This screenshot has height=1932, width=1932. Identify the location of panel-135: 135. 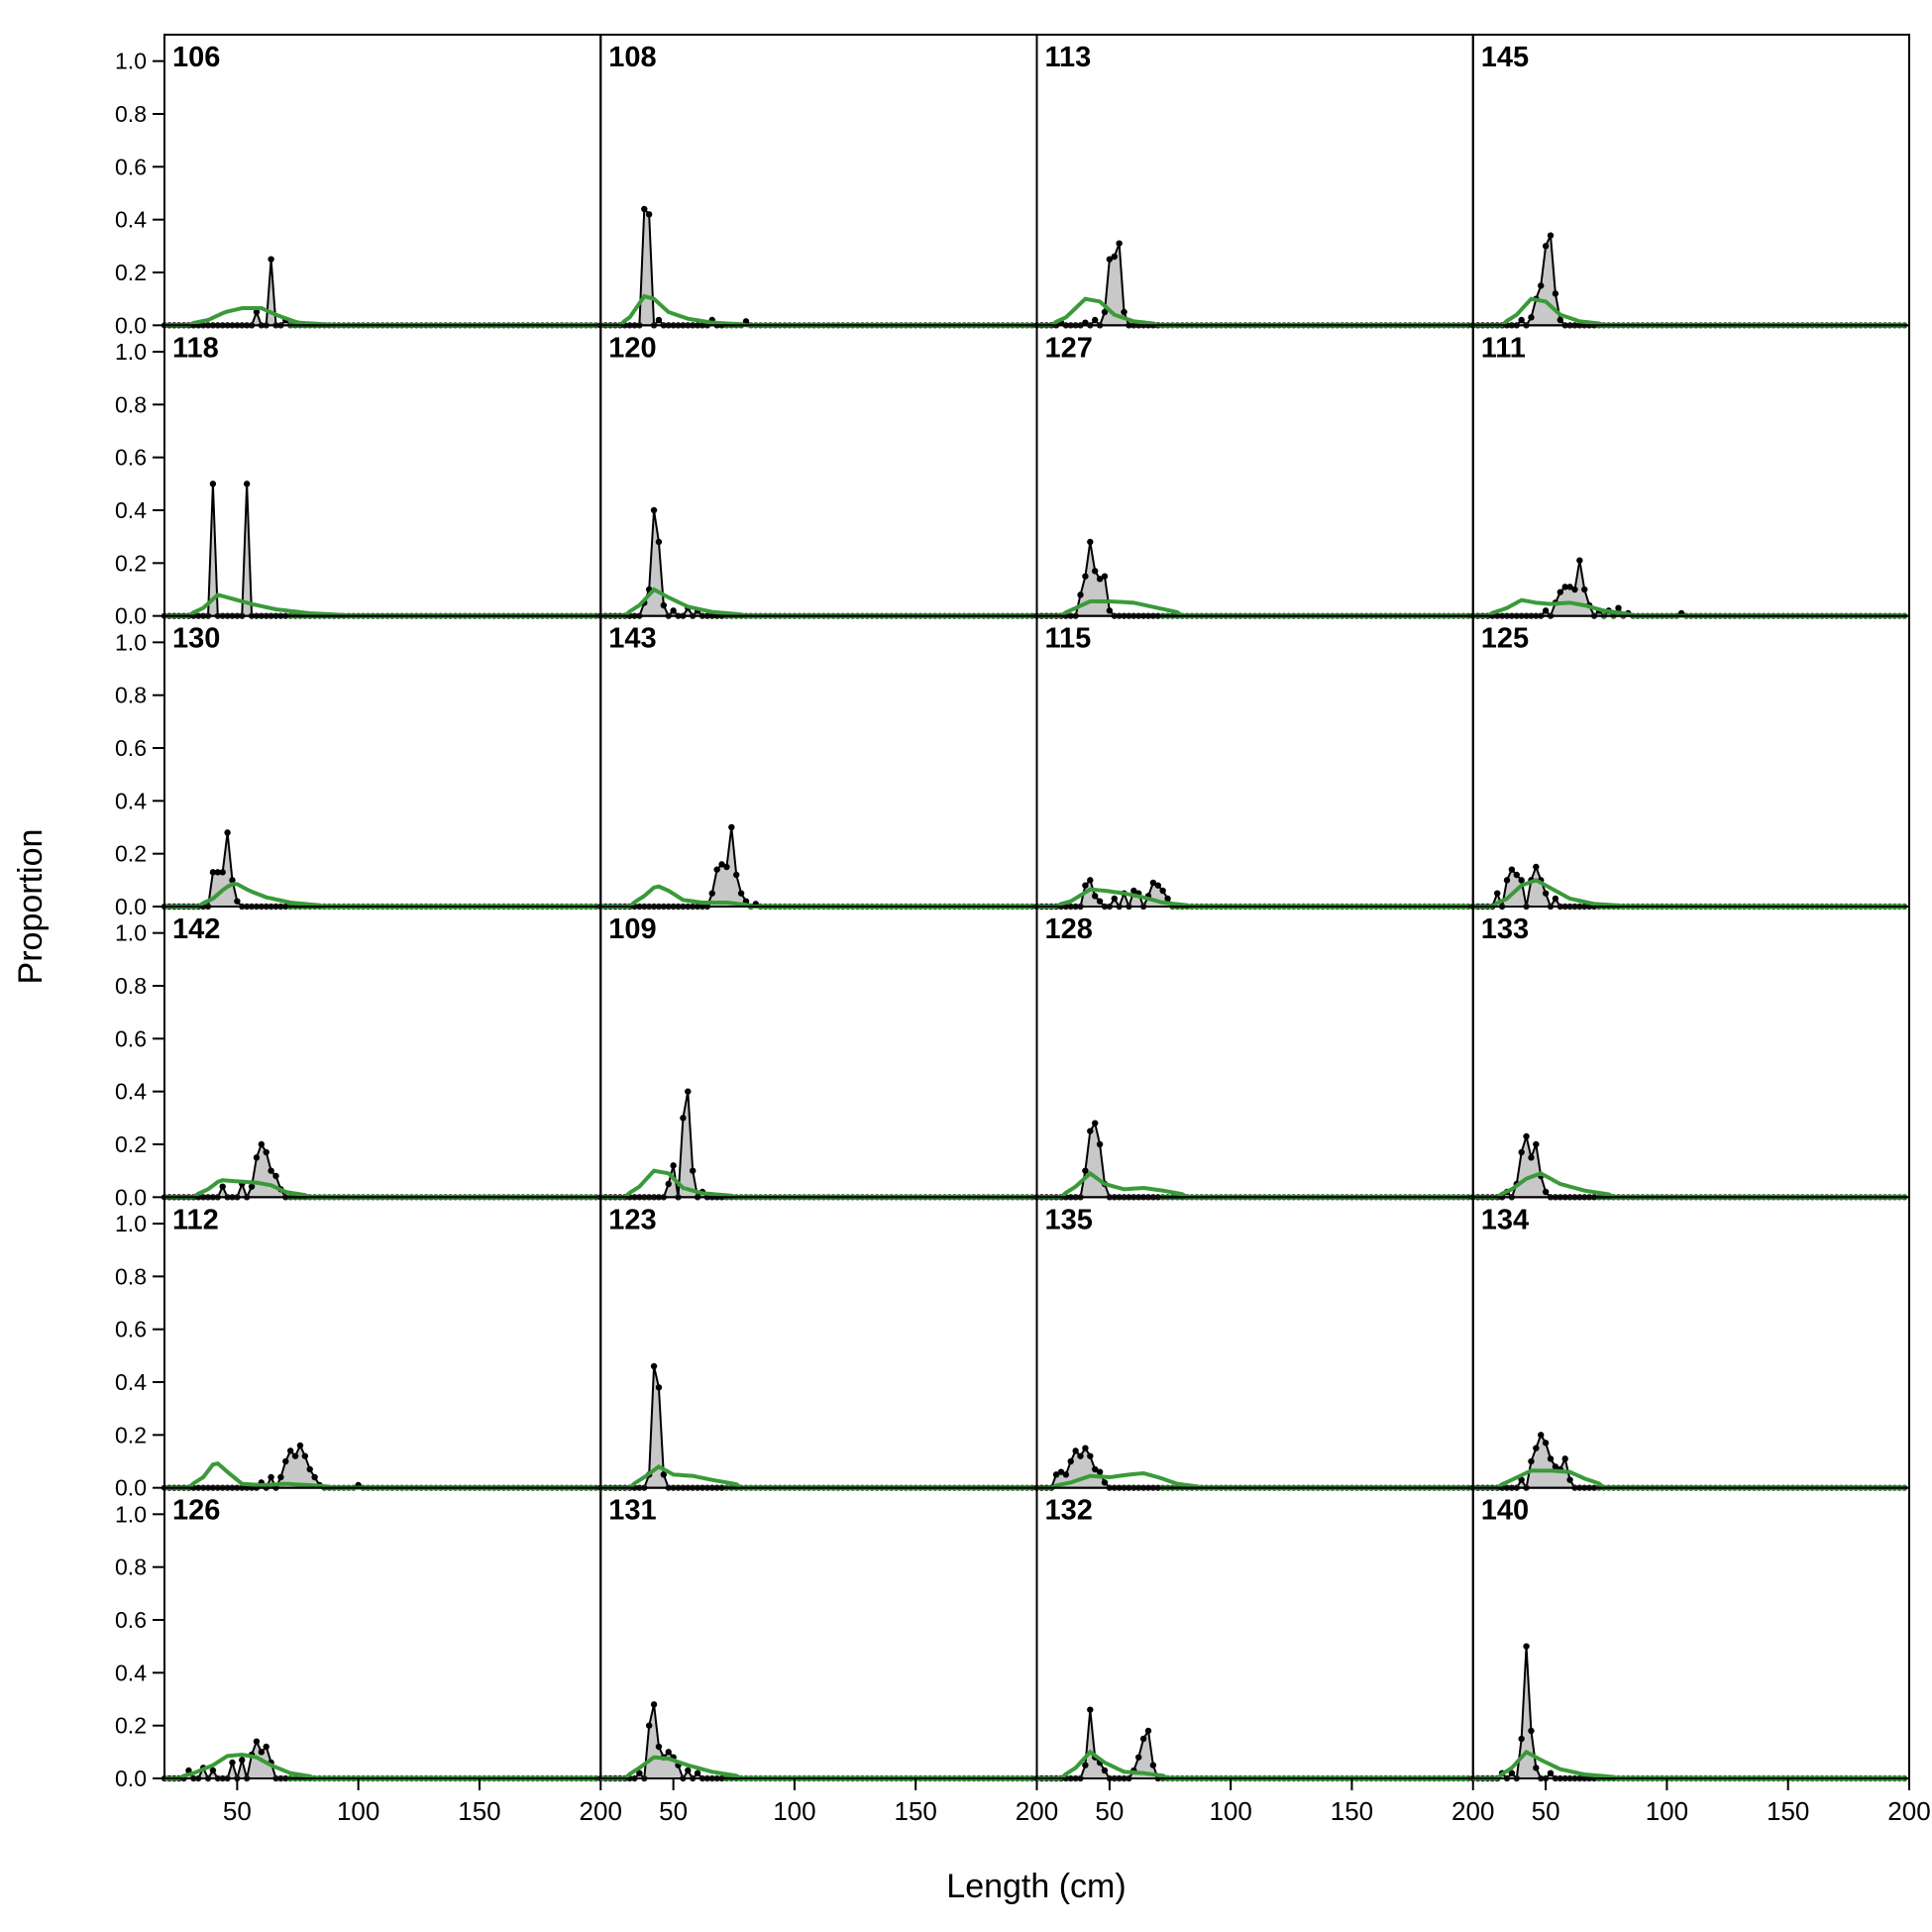
(1253, 1343).